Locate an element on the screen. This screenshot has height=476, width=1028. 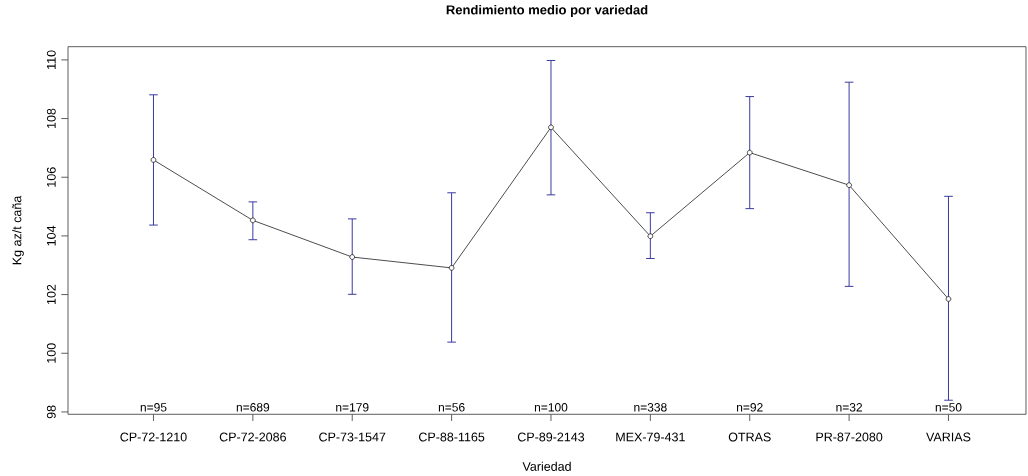
y-tick-label: 110 is located at coordinates (51, 59).